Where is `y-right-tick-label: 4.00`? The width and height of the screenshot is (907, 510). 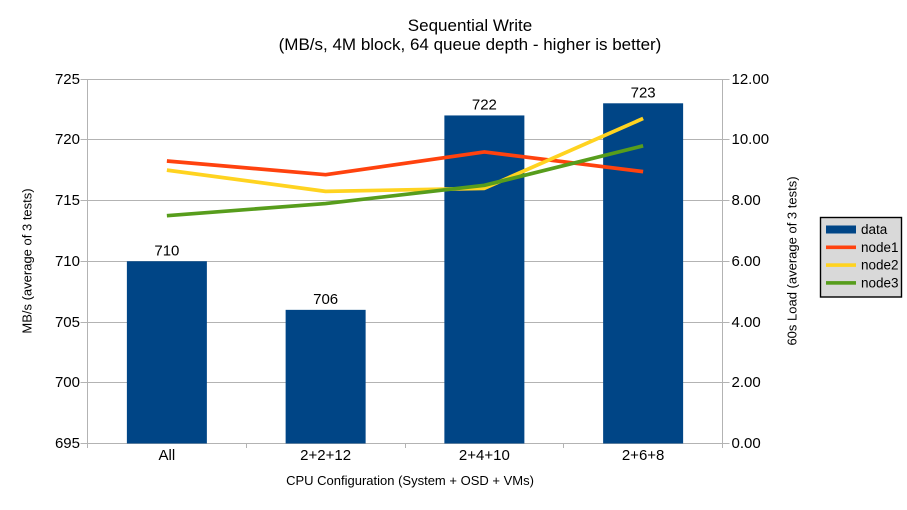 y-right-tick-label: 4.00 is located at coordinates (746, 322).